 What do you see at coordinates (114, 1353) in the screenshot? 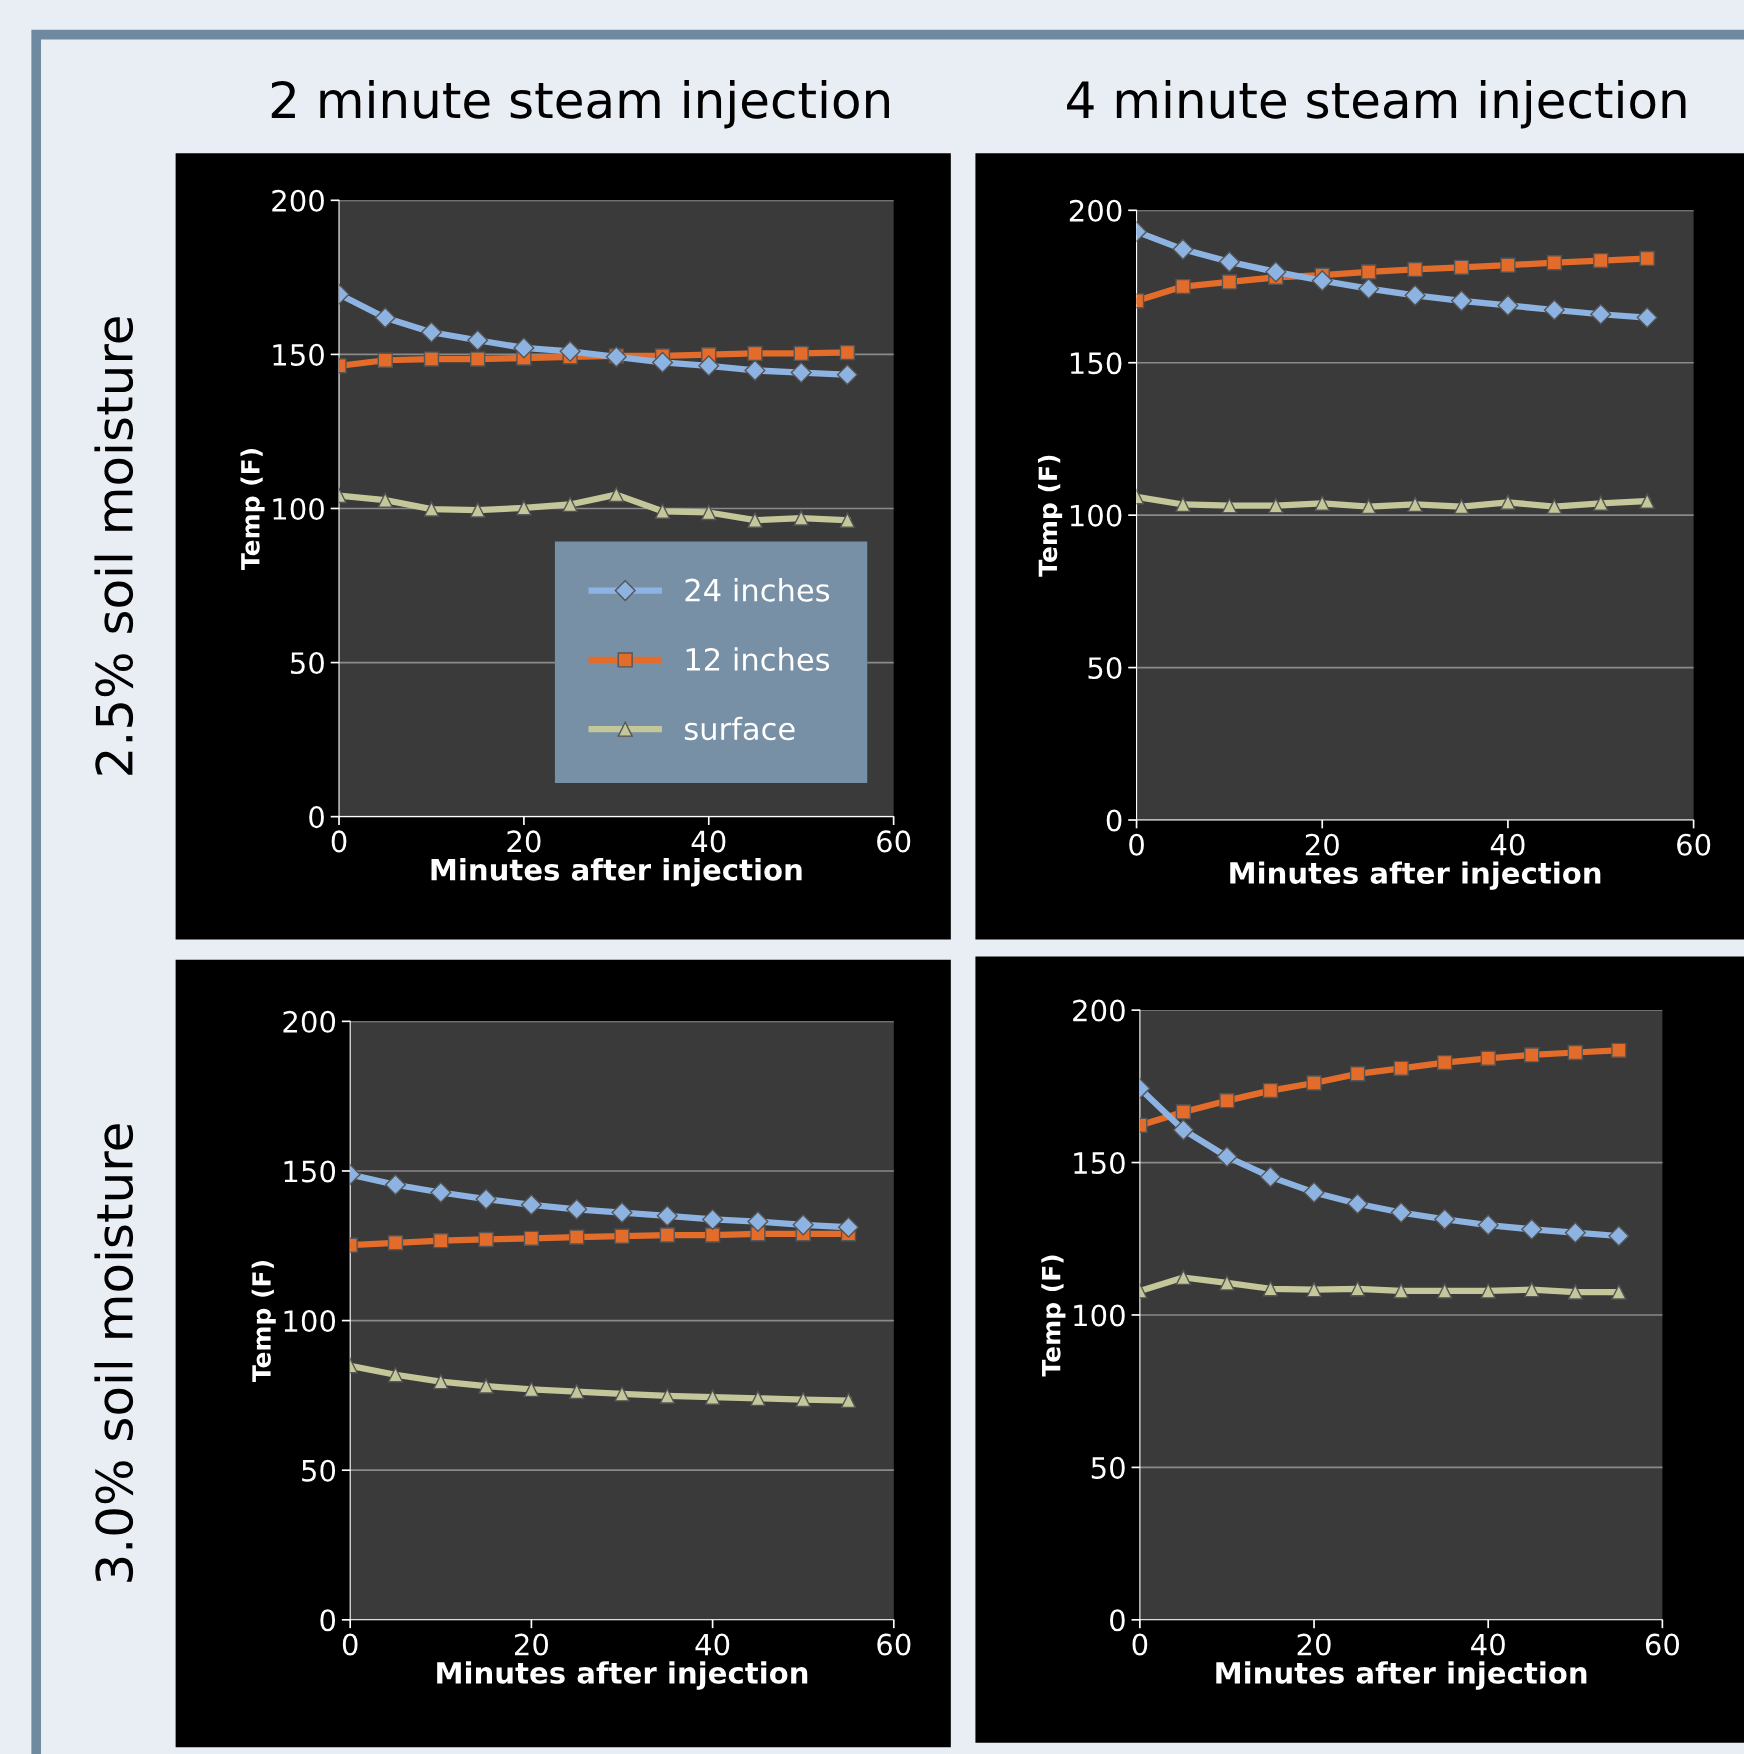
I see `text: 3.0% soil moisture` at bounding box center [114, 1353].